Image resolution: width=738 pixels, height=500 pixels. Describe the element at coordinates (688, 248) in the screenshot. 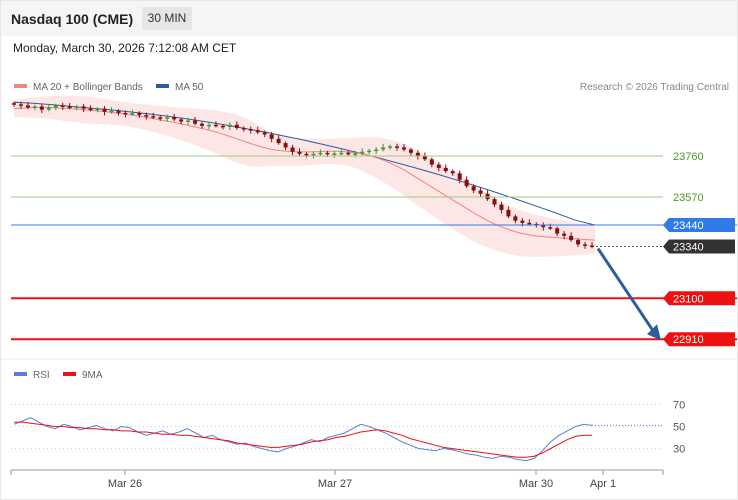

I see `level-label-23340: 23340` at that location.